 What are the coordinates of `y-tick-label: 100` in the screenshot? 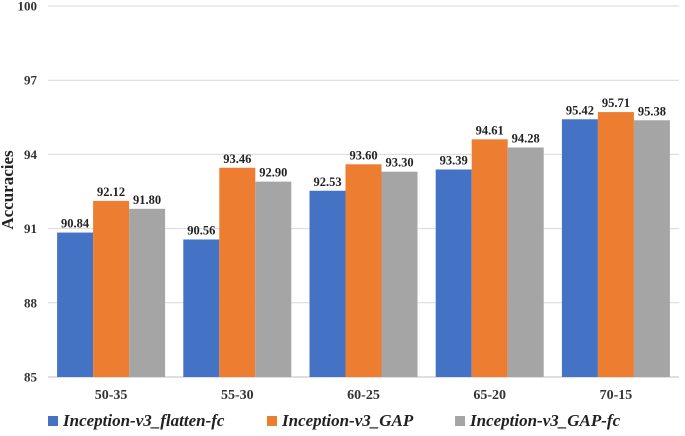 It's located at (28, 7).